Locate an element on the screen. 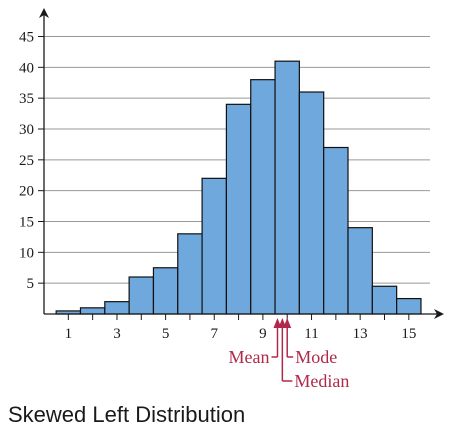  y-tick-label: 25 is located at coordinates (26, 161).